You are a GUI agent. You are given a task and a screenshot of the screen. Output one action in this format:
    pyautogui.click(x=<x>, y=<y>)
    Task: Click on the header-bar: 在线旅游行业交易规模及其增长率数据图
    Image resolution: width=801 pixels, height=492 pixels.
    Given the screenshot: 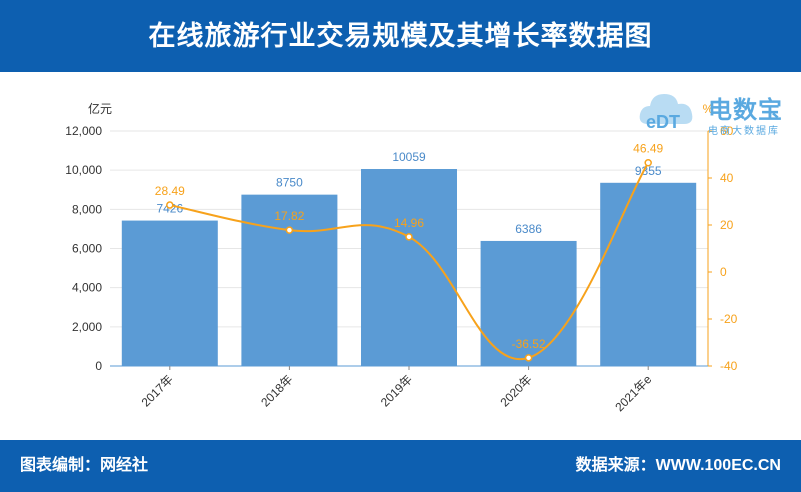 What is the action you would take?
    pyautogui.click(x=400, y=36)
    